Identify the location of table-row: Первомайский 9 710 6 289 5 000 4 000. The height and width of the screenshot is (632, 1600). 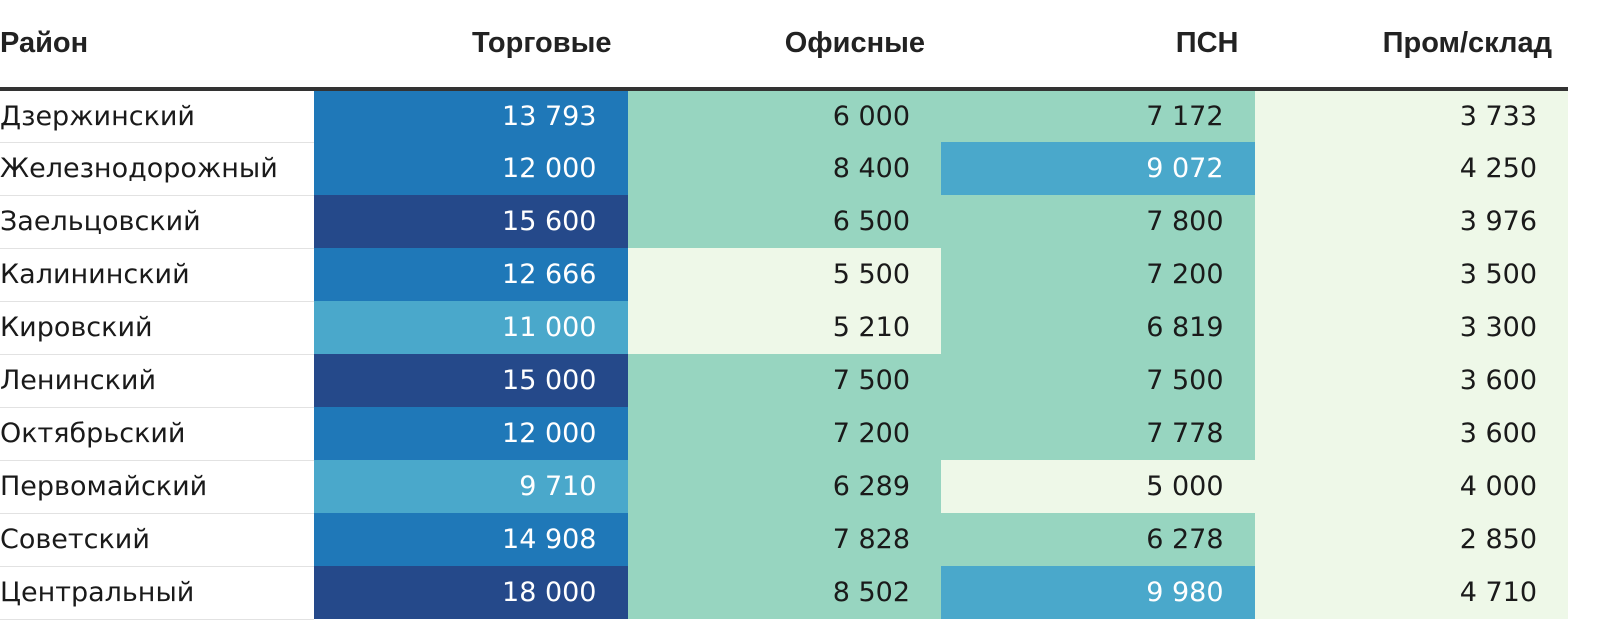
(784, 487).